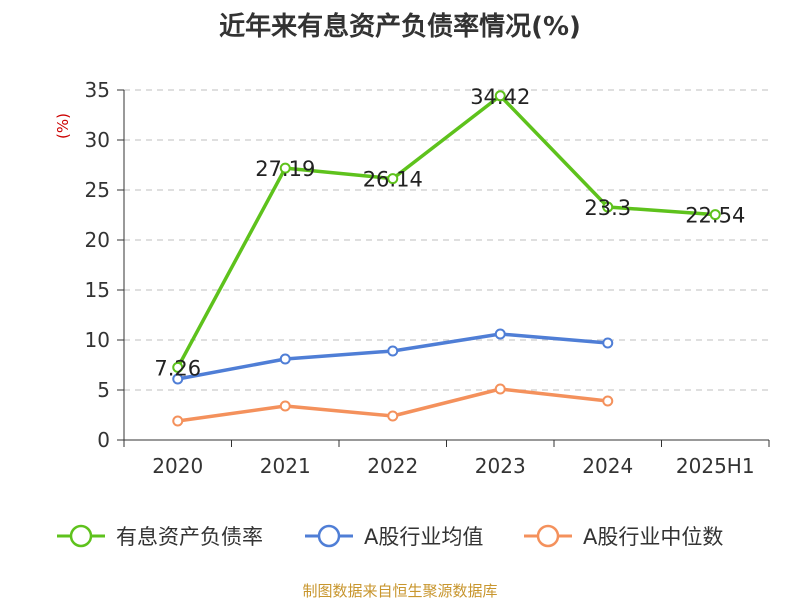 This screenshot has width=800, height=600. Describe the element at coordinates (500, 466) in the screenshot. I see `x-tick-label: 2023` at that location.